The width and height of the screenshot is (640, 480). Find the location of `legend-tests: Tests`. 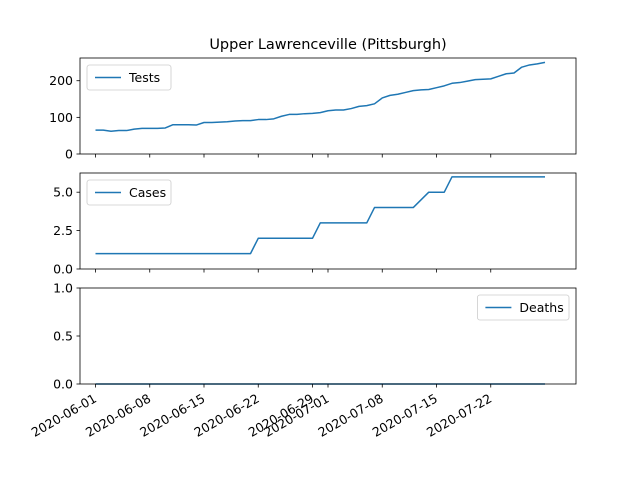

legend-tests: Tests is located at coordinates (129, 77).